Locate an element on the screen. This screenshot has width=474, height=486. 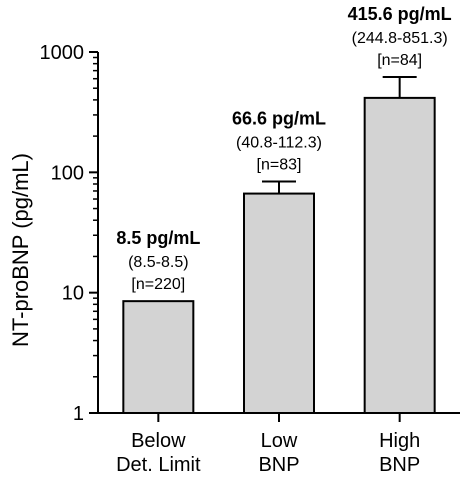
x-tick-label: Low is located at coordinates (279, 441).